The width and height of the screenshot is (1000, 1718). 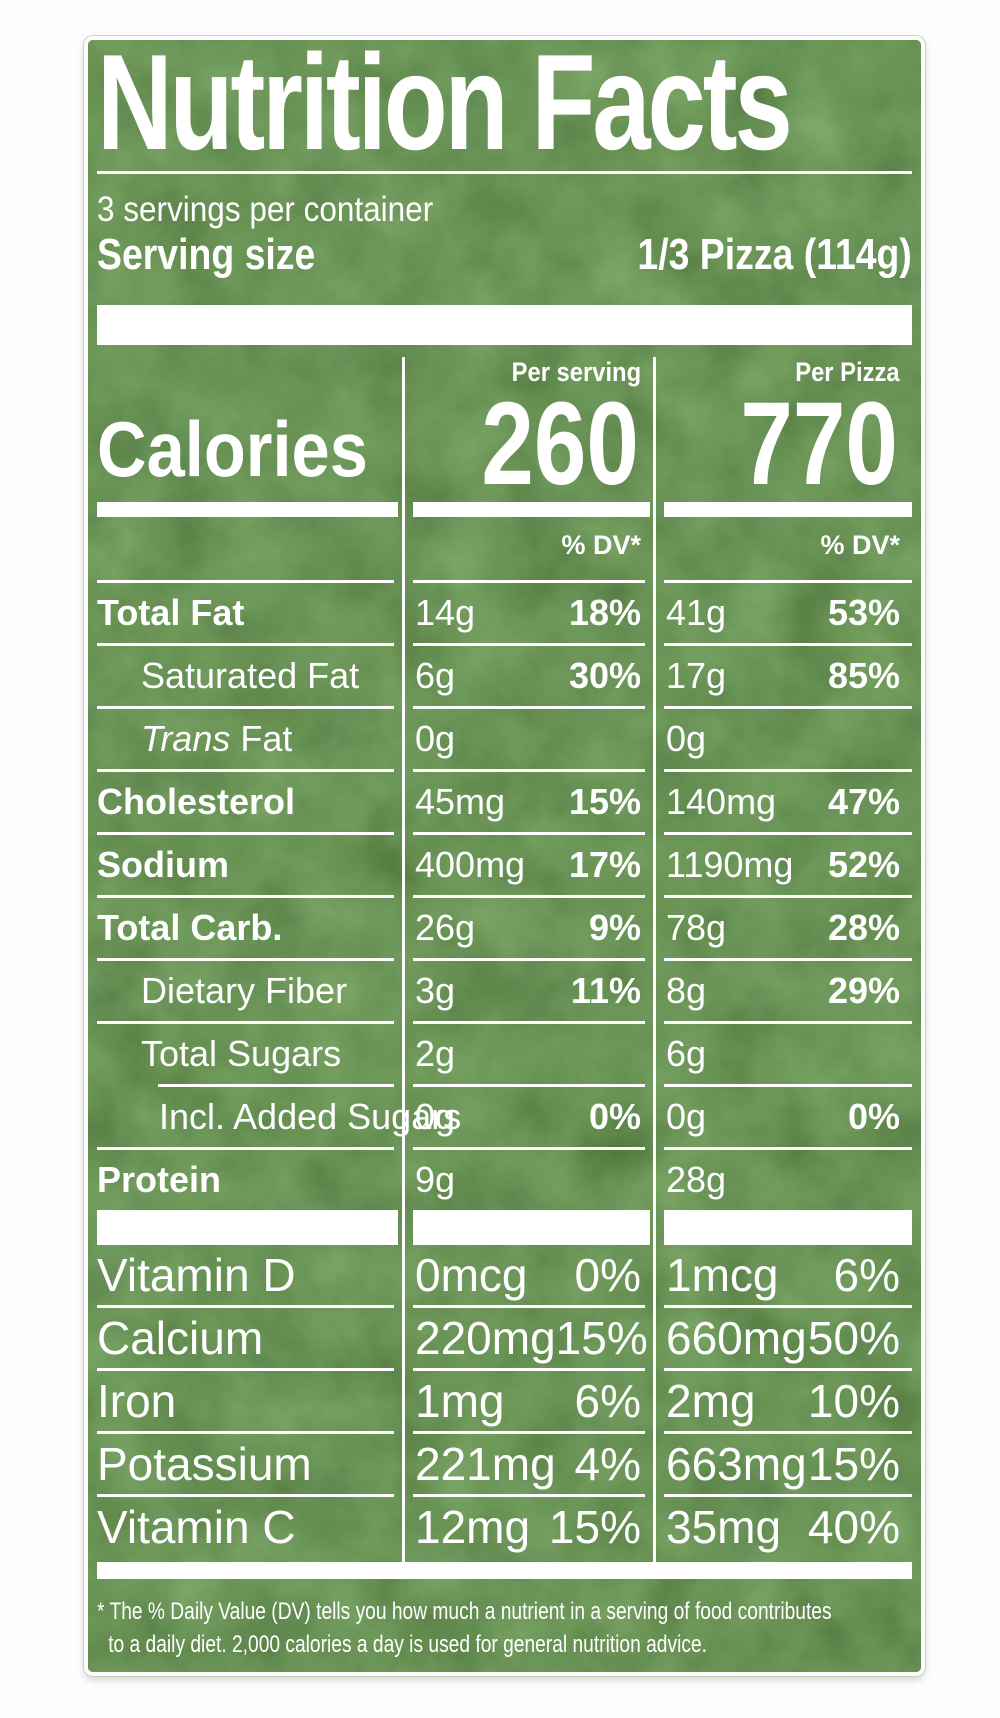 I want to click on nutrient-name: Vitamin D, so click(x=196, y=1275).